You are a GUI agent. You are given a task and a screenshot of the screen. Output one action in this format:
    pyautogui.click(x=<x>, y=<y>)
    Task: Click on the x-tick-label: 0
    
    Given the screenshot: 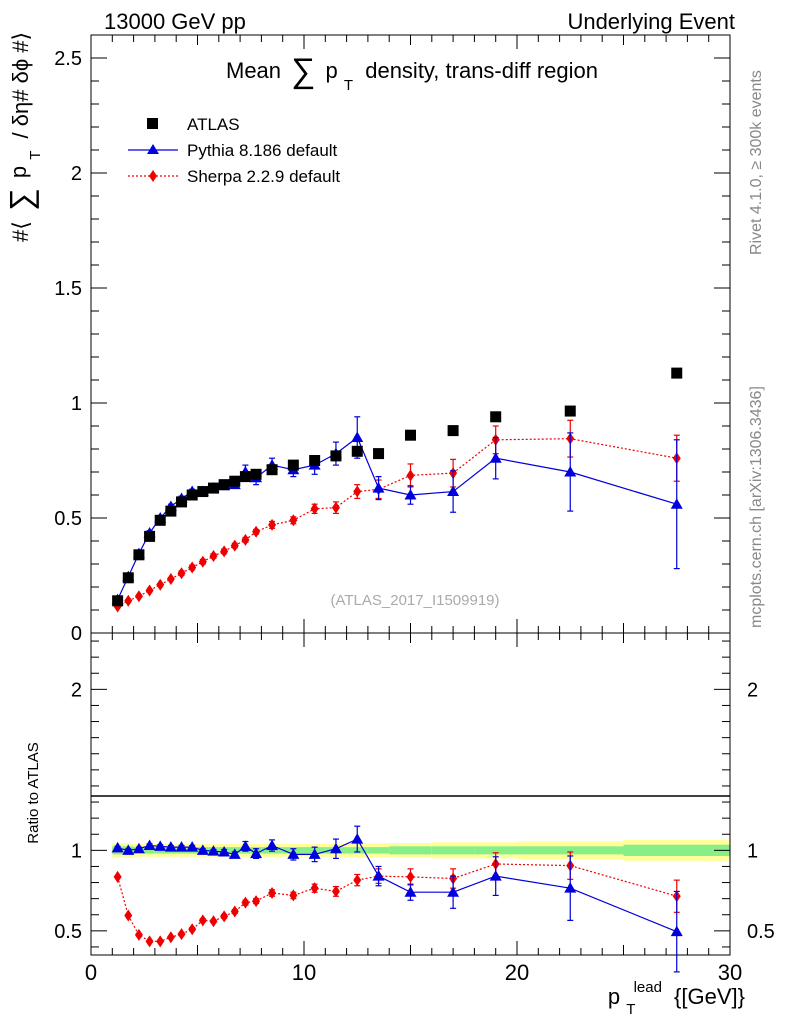 What is the action you would take?
    pyautogui.click(x=91, y=972)
    